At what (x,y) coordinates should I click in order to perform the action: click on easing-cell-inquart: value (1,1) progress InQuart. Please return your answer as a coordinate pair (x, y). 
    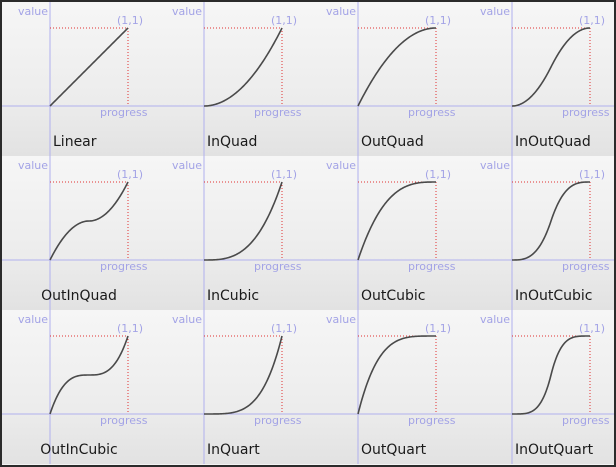
    Looking at the image, I should click on (233, 387).